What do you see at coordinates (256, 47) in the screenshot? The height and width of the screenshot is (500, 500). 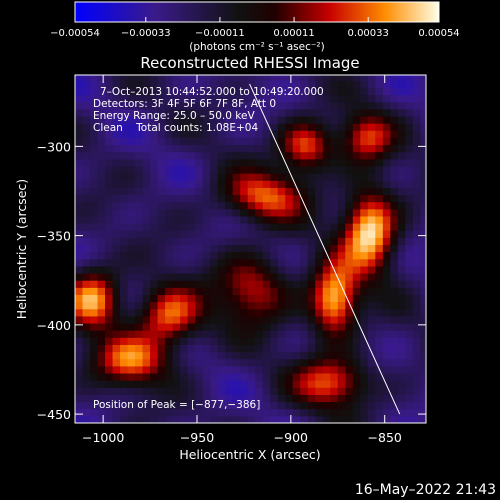 I see `colorbar-unit-label: (photons cm⁻² s⁻¹ asec⁻²)` at bounding box center [256, 47].